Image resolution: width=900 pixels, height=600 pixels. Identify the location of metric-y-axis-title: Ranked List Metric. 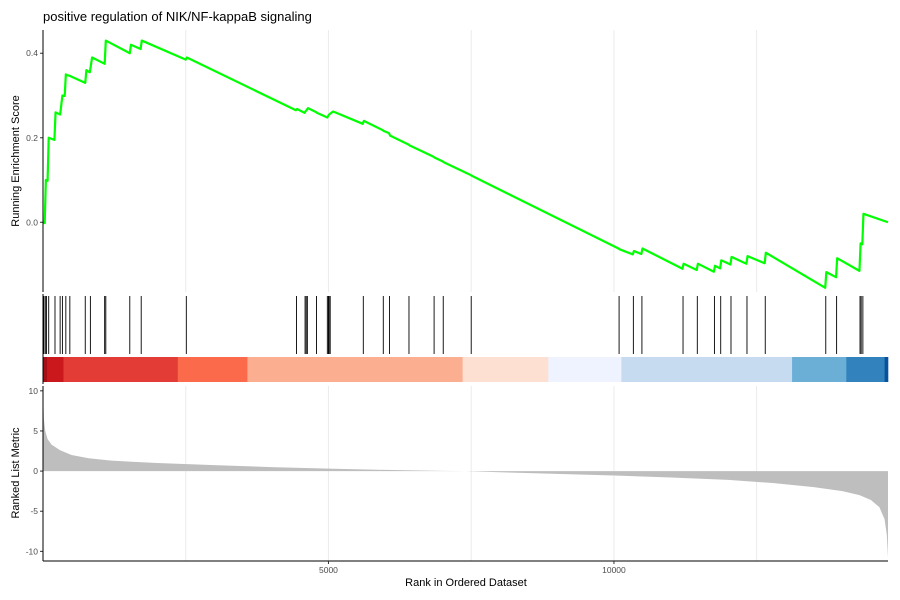
(16, 473).